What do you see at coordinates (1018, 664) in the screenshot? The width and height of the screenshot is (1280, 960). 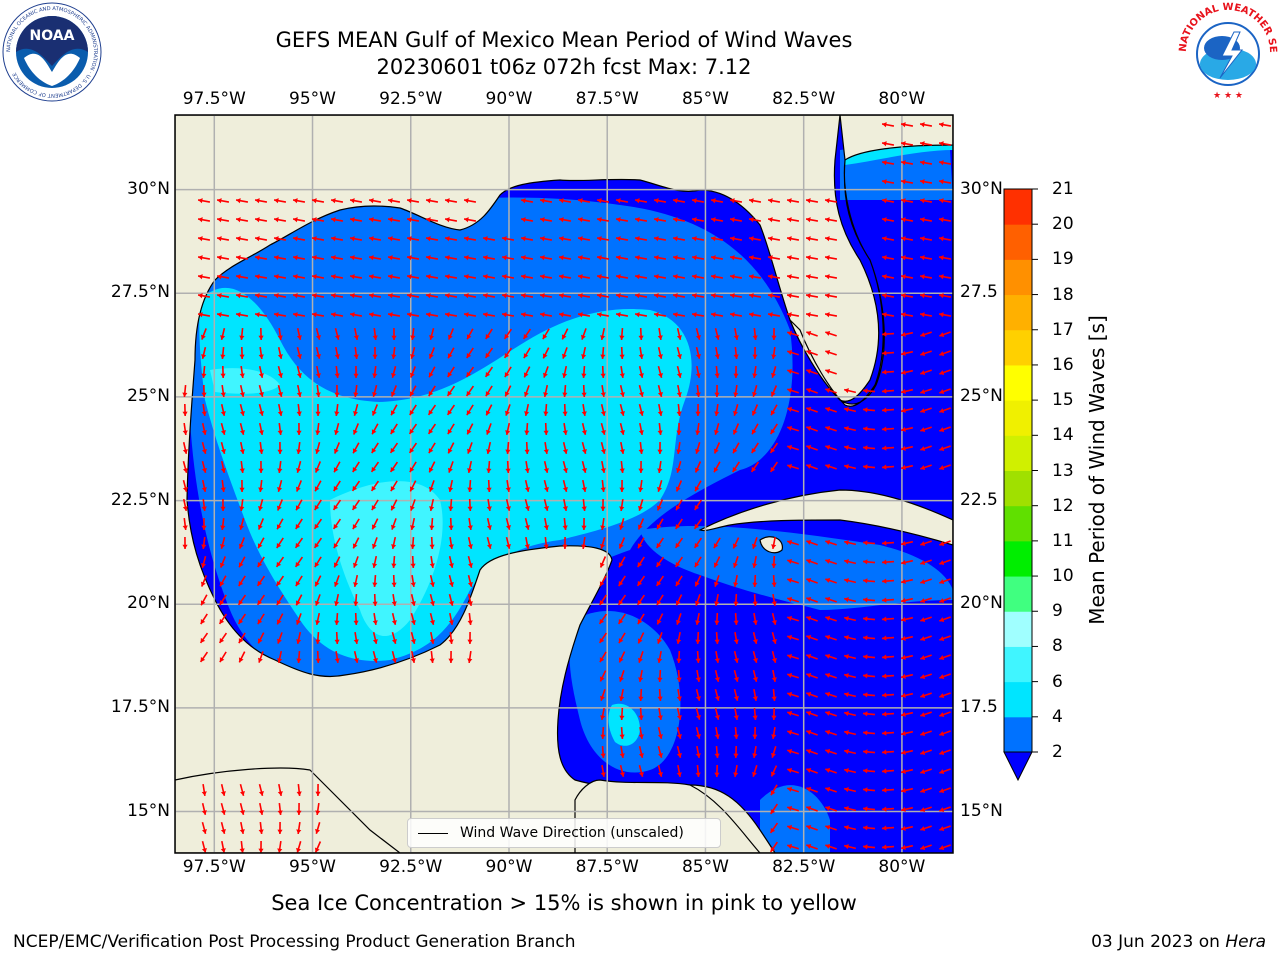 I see `colorbar-segment` at bounding box center [1018, 664].